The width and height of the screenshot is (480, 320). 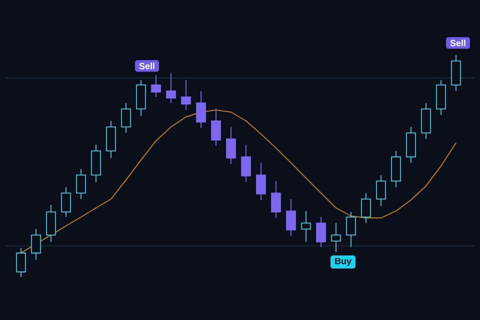 What do you see at coordinates (458, 43) in the screenshot?
I see `text: Sell` at bounding box center [458, 43].